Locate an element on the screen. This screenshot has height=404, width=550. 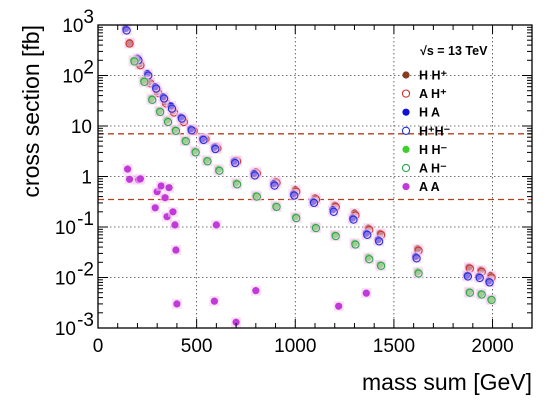
legend-label: H H⁻ is located at coordinates (433, 150).